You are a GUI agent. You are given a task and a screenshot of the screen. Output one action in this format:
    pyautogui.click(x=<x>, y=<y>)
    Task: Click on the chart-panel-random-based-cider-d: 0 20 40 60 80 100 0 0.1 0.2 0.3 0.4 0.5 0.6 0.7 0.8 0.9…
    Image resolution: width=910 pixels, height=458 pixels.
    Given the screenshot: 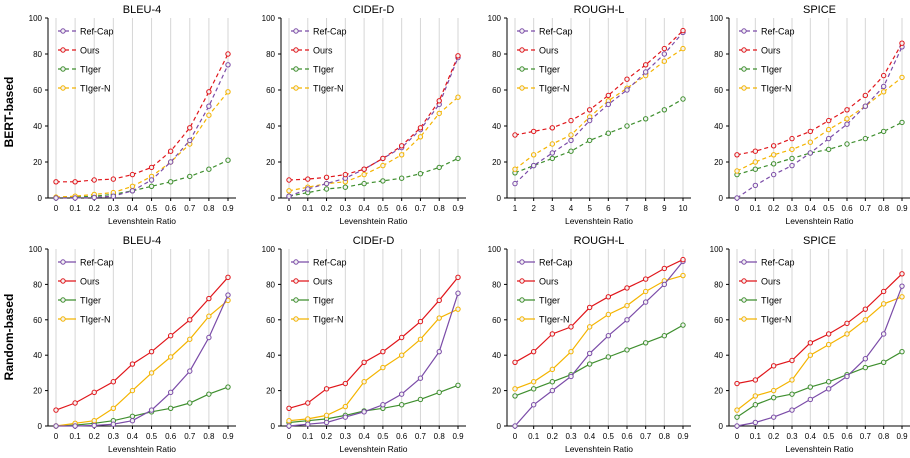 What is the action you would take?
    pyautogui.click(x=364, y=344)
    